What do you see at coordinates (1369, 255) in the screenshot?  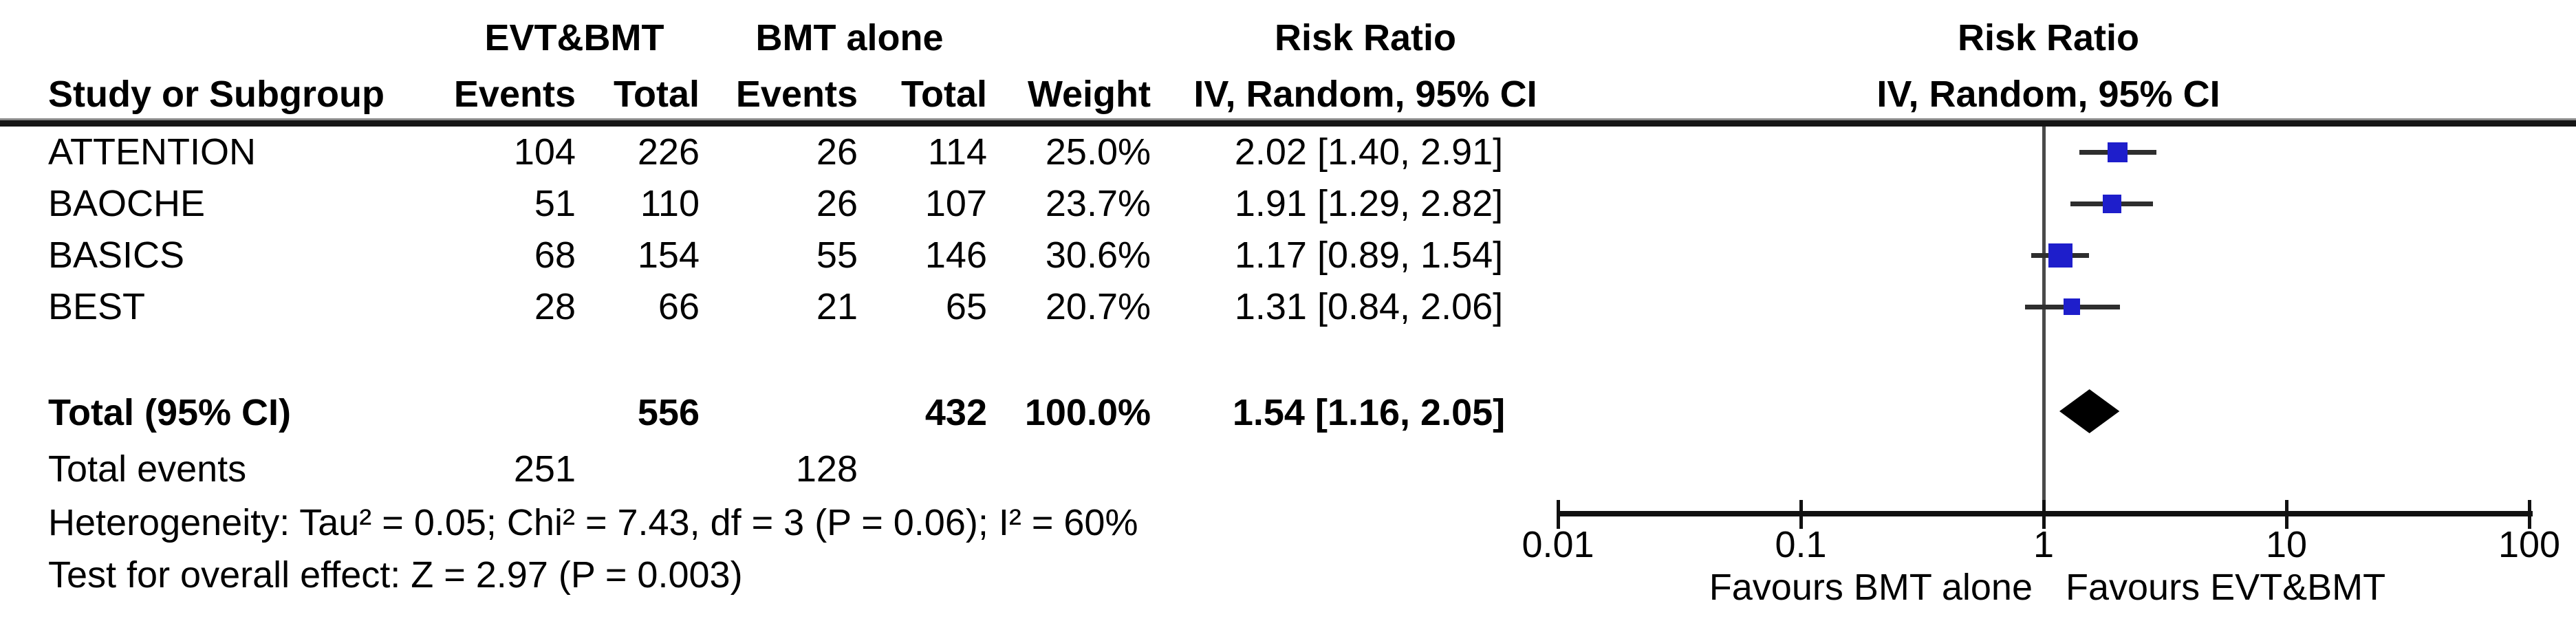 I see `study-effect-estimate: 1.17 [0.89, 1.54]` at bounding box center [1369, 255].